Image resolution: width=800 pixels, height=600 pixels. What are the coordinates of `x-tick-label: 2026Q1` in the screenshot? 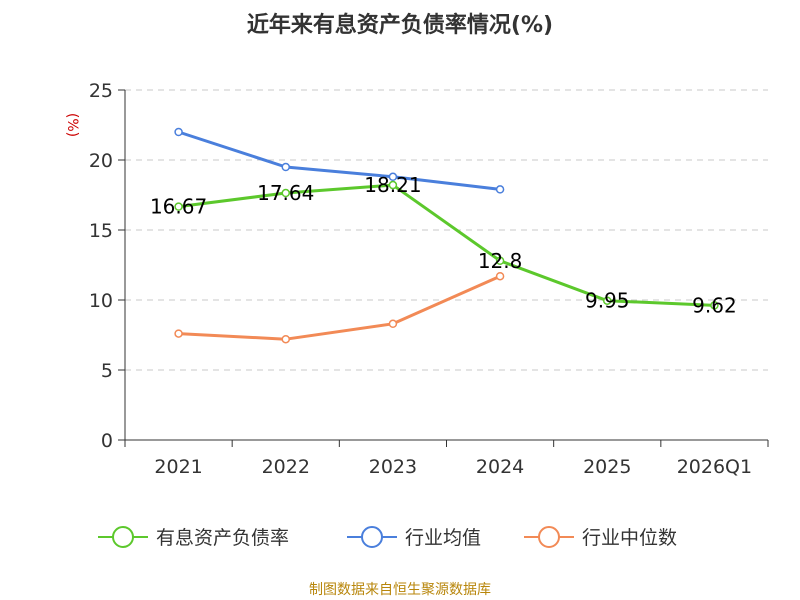 It's located at (714, 467).